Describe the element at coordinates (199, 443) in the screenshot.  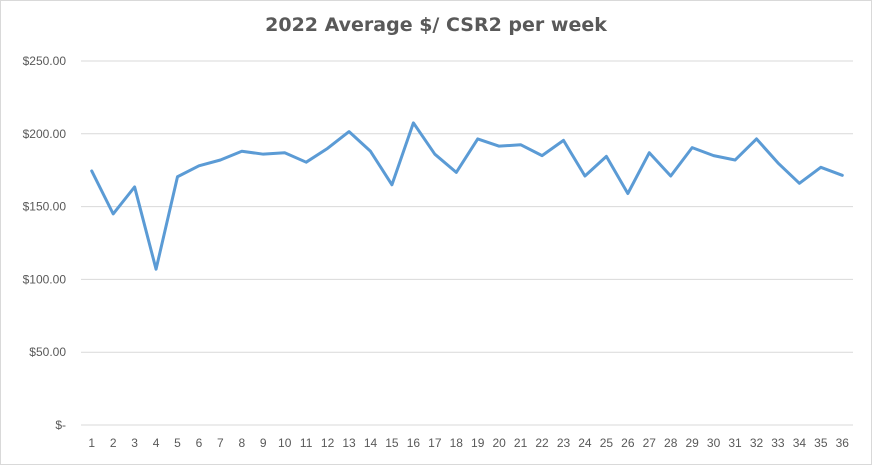
I see `x-tick-label: 6` at that location.